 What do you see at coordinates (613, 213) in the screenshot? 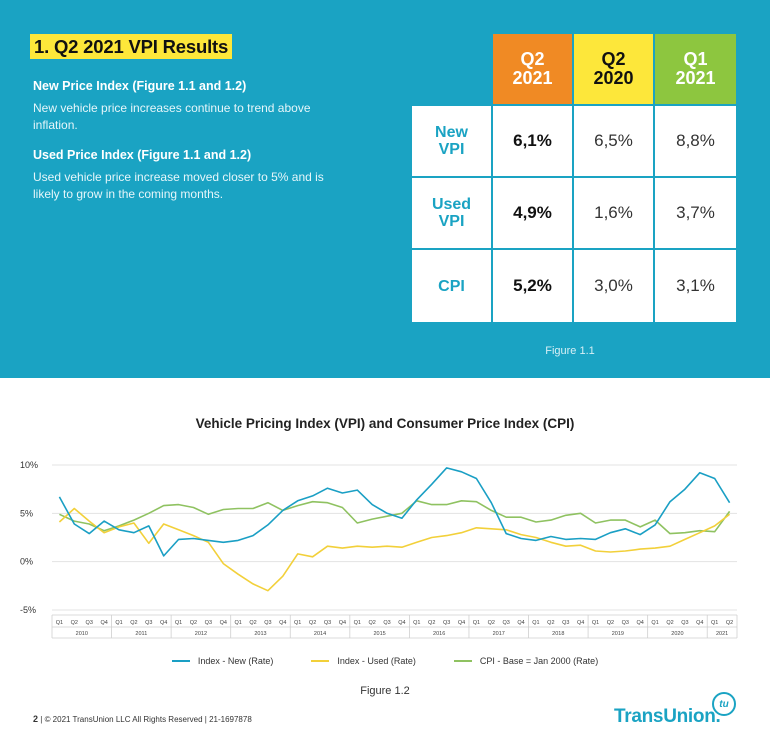
I see `table-cell-value: 1,6%` at bounding box center [613, 213].